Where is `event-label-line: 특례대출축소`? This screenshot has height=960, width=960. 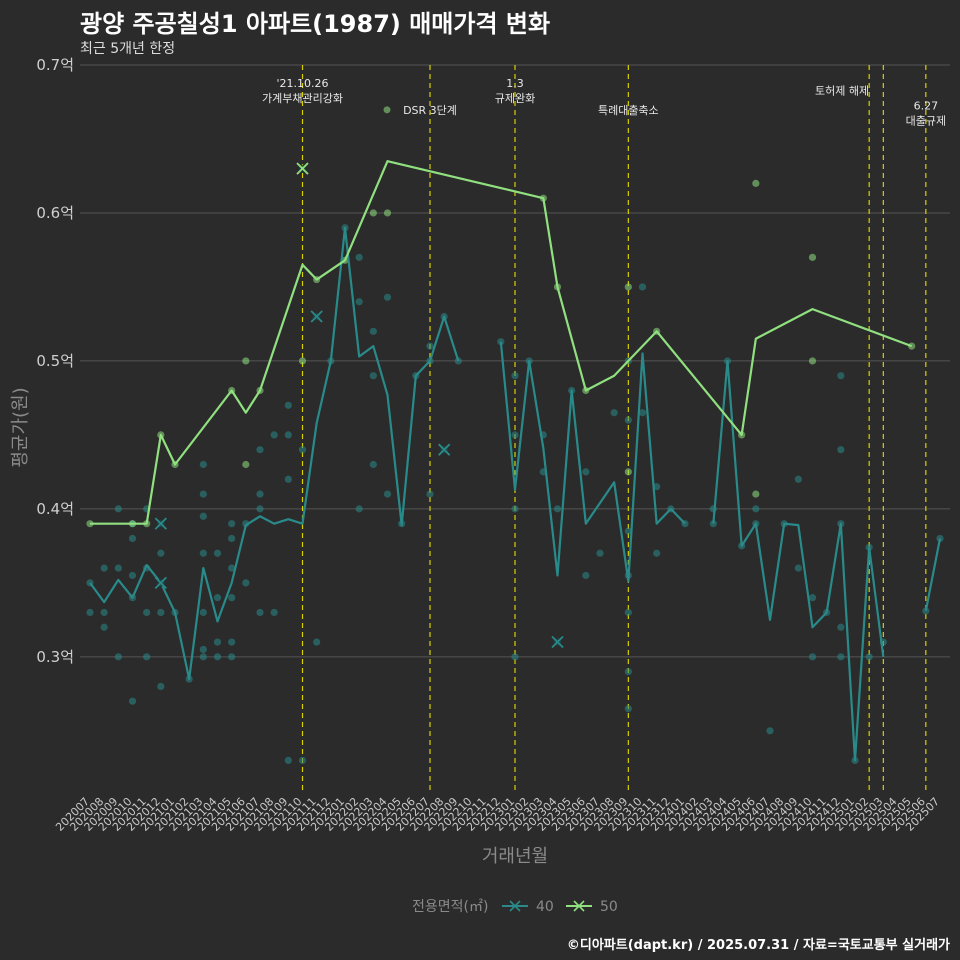 event-label-line: 특례대출축소 is located at coordinates (628, 110).